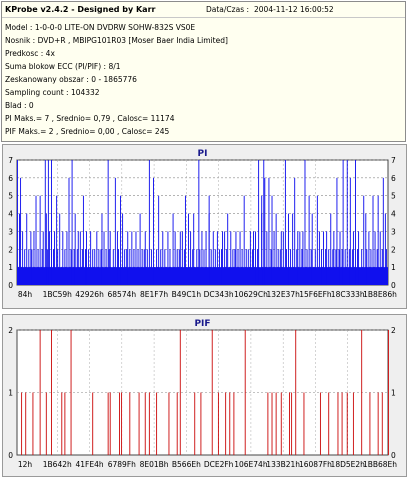 This screenshot has height=480, width=409. Describe the element at coordinates (380, 294) in the screenshot. I see `x-tick-label: 1B8E86h` at that location.